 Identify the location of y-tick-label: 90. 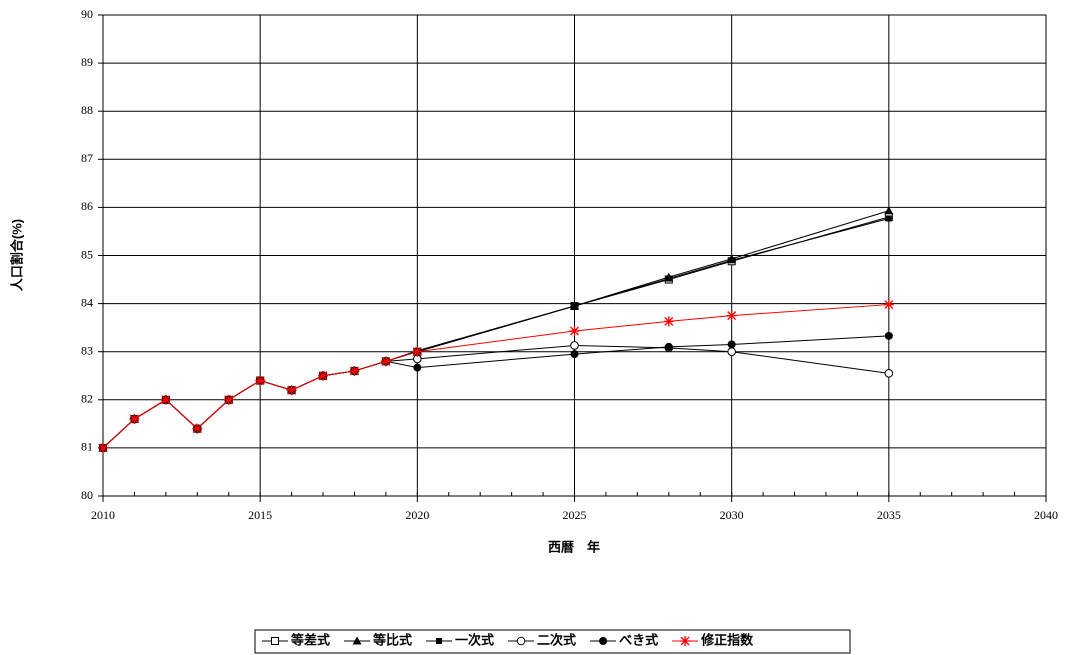
(87, 14).